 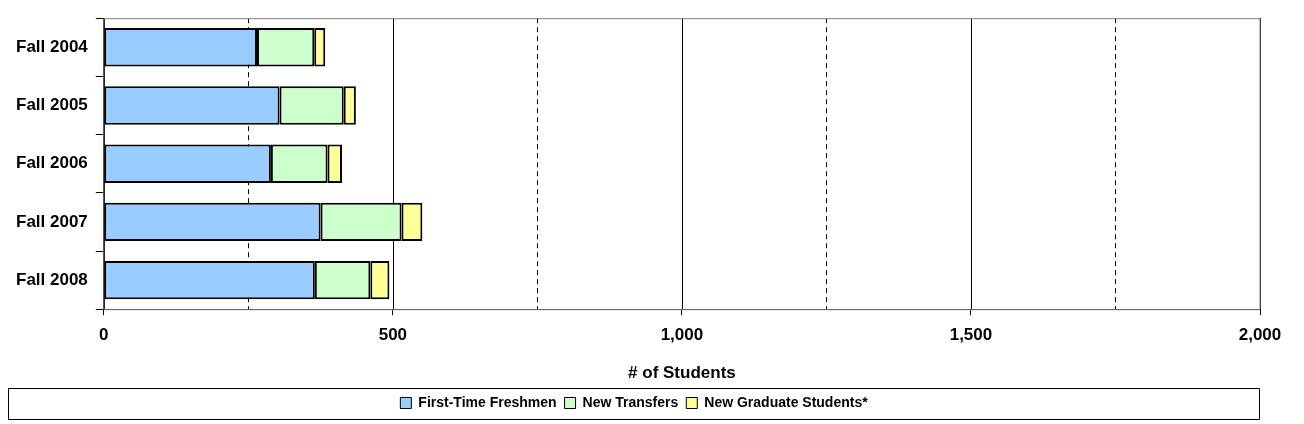 What do you see at coordinates (682, 335) in the screenshot?
I see `x-tick-label: 1,000` at bounding box center [682, 335].